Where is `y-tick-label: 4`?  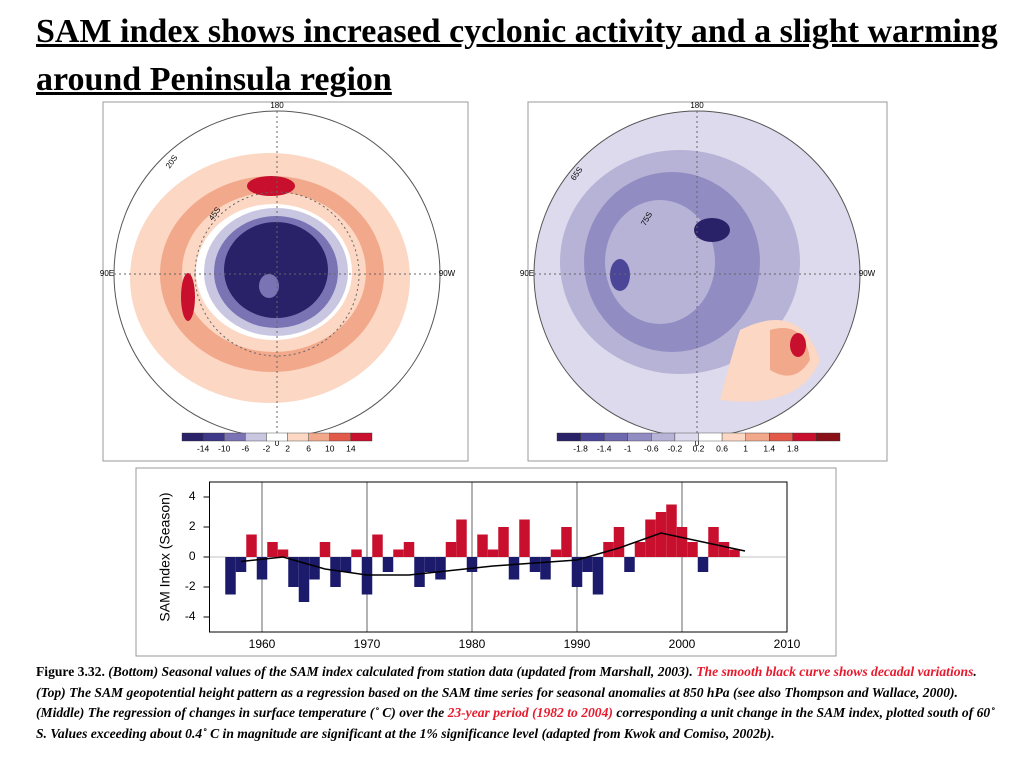
y-tick-label: 4 is located at coordinates (192, 496).